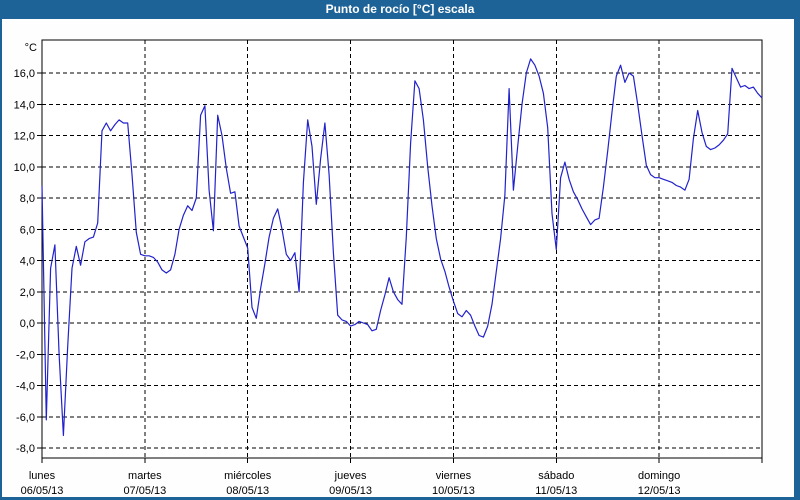 Image resolution: width=800 pixels, height=500 pixels. I want to click on day-name-label: sábado, so click(556, 476).